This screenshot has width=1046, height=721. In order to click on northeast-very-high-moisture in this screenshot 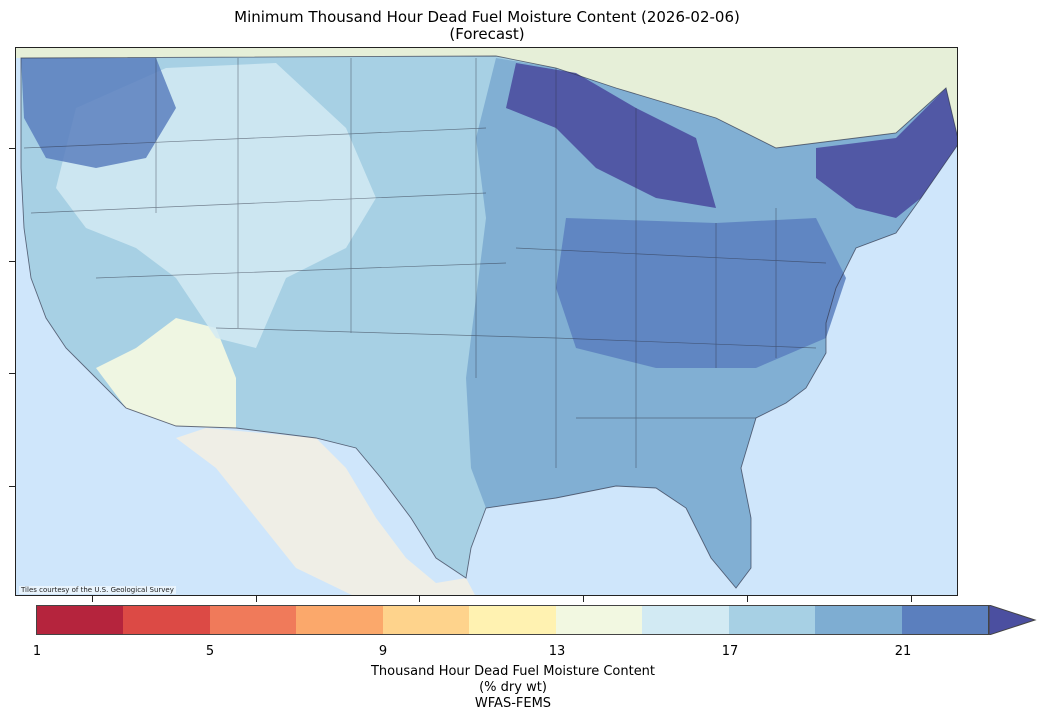, I will do `click(611, 135)`.